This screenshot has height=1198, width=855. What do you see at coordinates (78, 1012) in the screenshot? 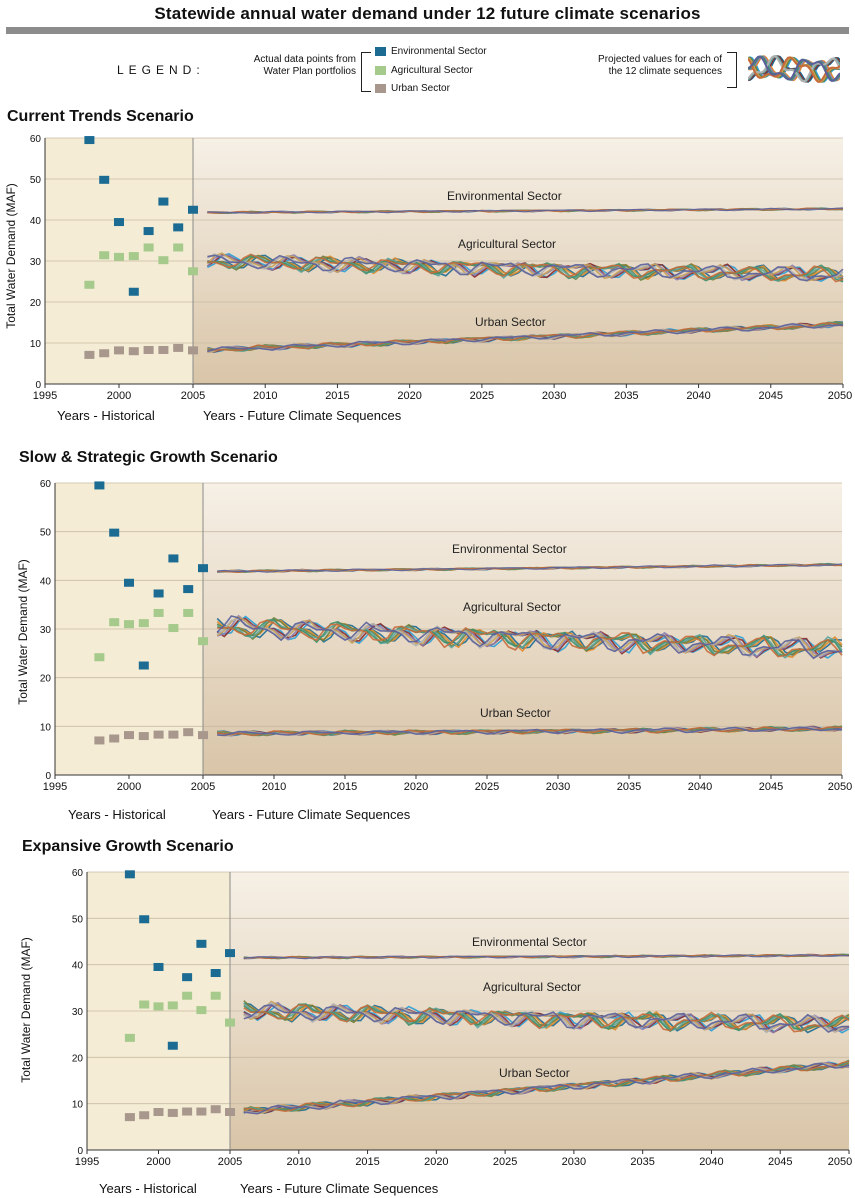
I see `y-tick-label: 30` at bounding box center [78, 1012].